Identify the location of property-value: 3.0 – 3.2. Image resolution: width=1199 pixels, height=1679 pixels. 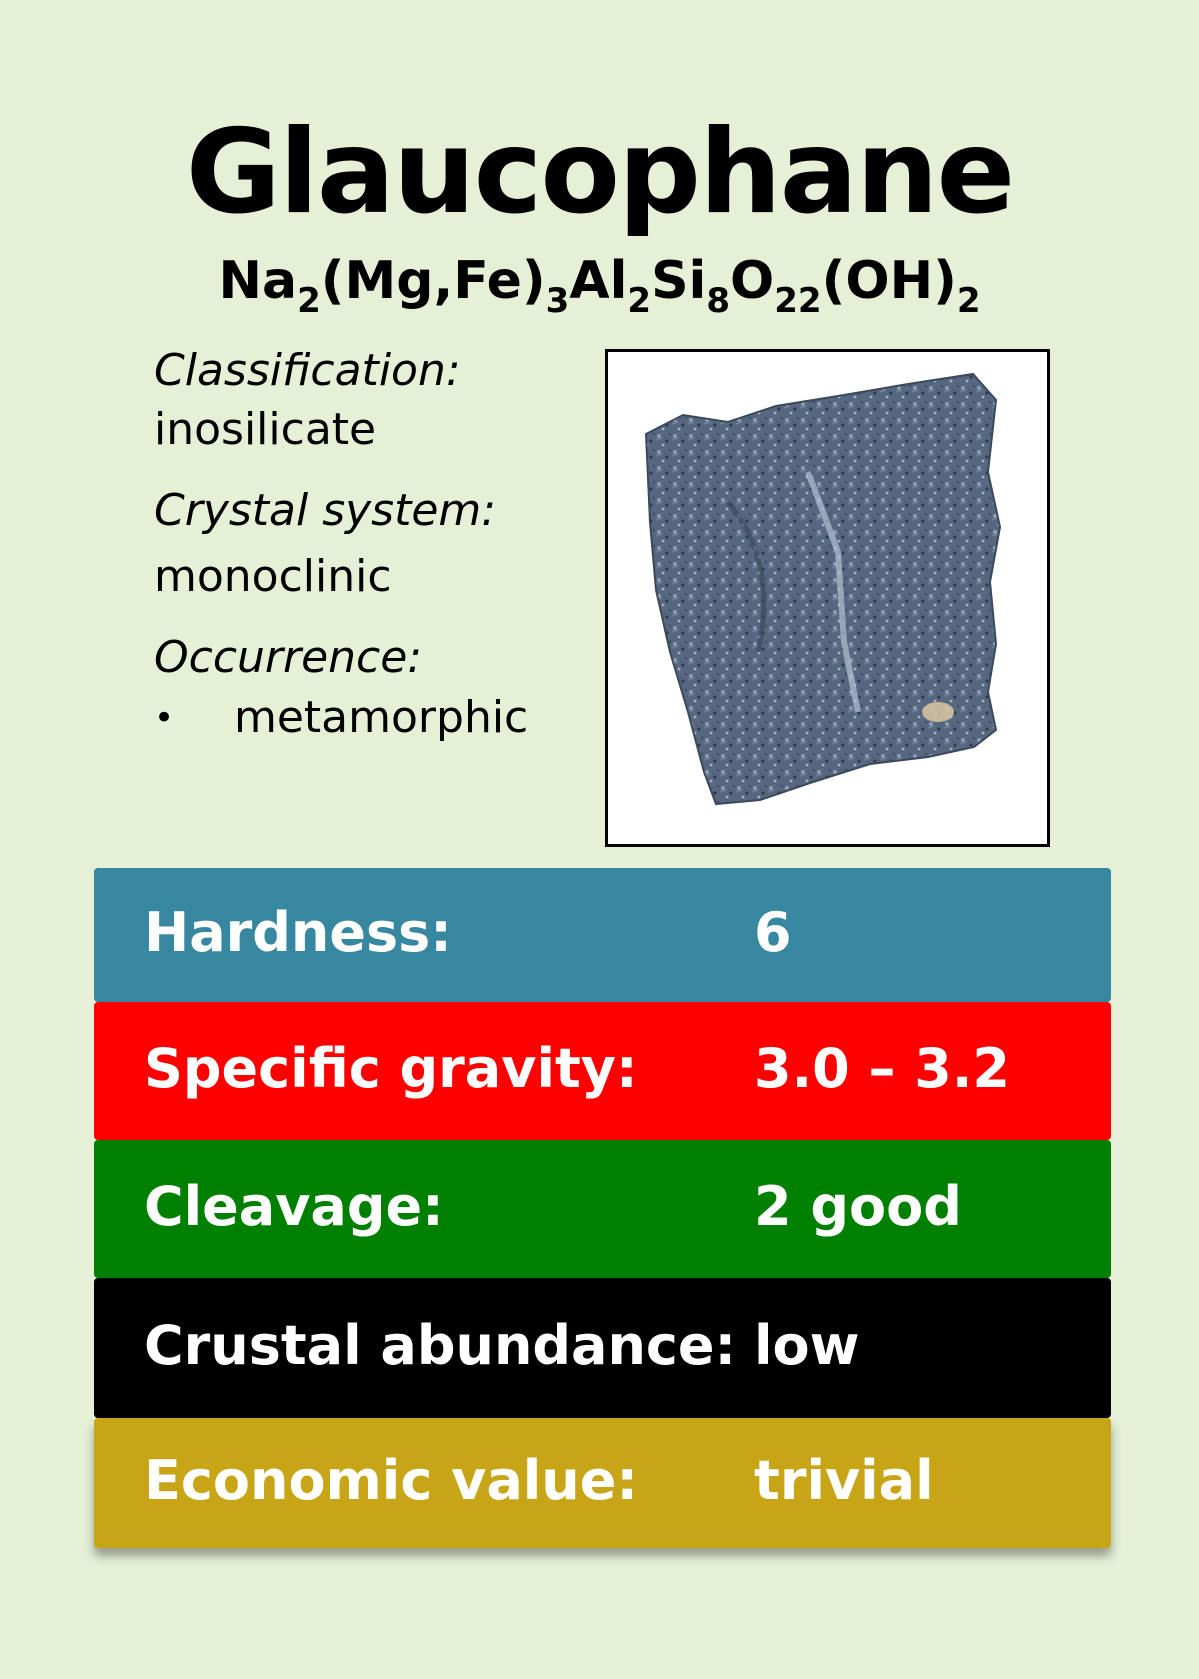
(882, 1068).